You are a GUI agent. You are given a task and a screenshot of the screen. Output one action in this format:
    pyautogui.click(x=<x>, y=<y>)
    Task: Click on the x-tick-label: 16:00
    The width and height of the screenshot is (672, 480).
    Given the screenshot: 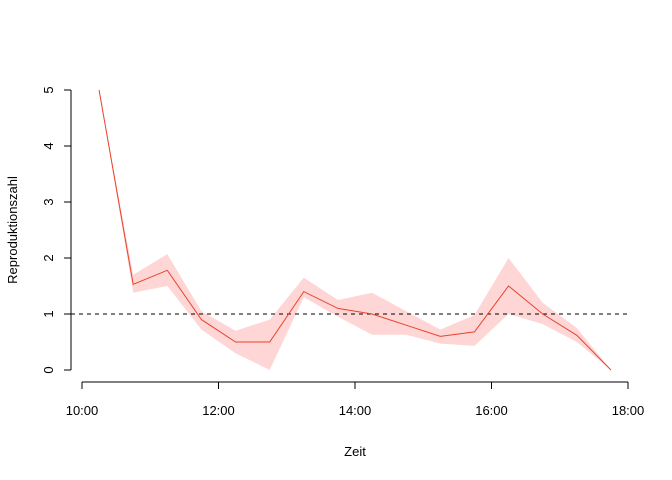 What is the action you would take?
    pyautogui.click(x=491, y=410)
    